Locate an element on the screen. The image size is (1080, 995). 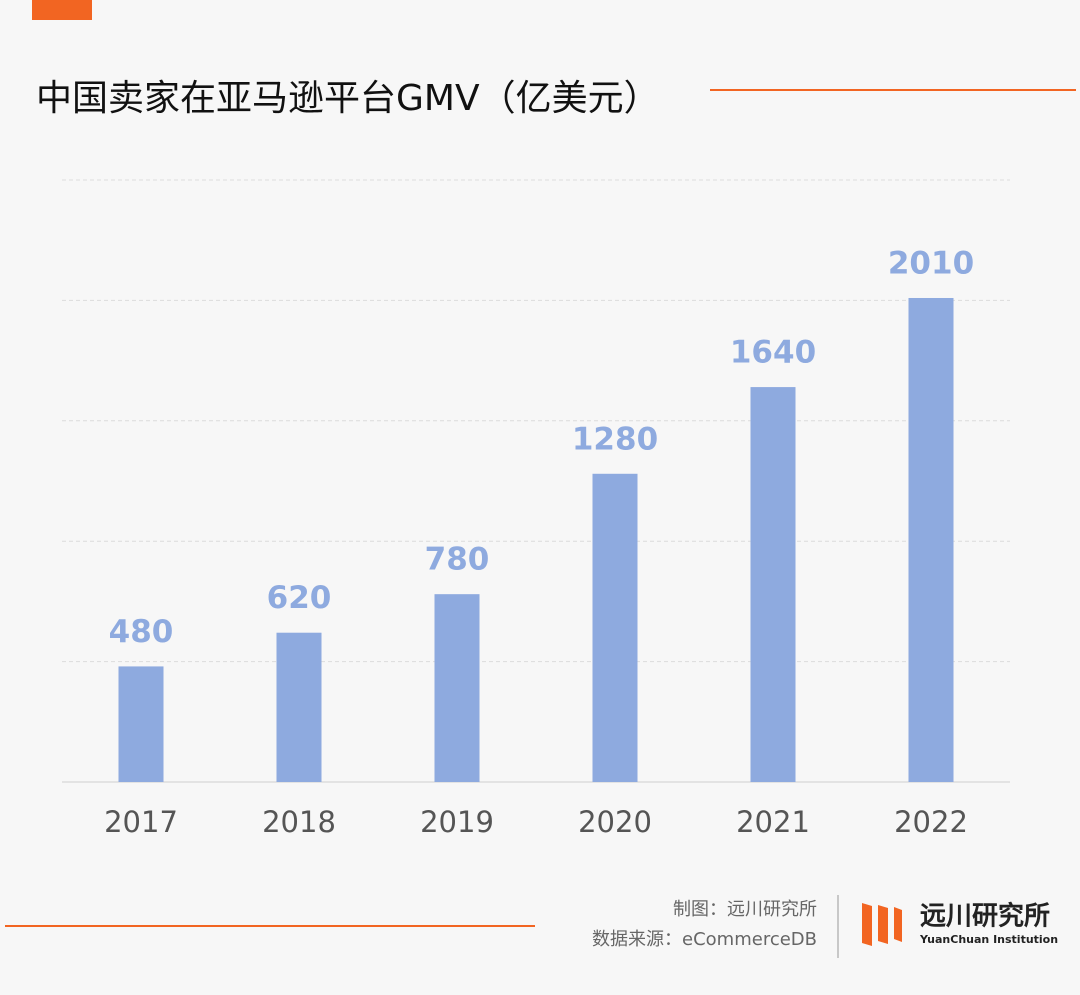
x-tick-label: 2021 is located at coordinates (773, 822).